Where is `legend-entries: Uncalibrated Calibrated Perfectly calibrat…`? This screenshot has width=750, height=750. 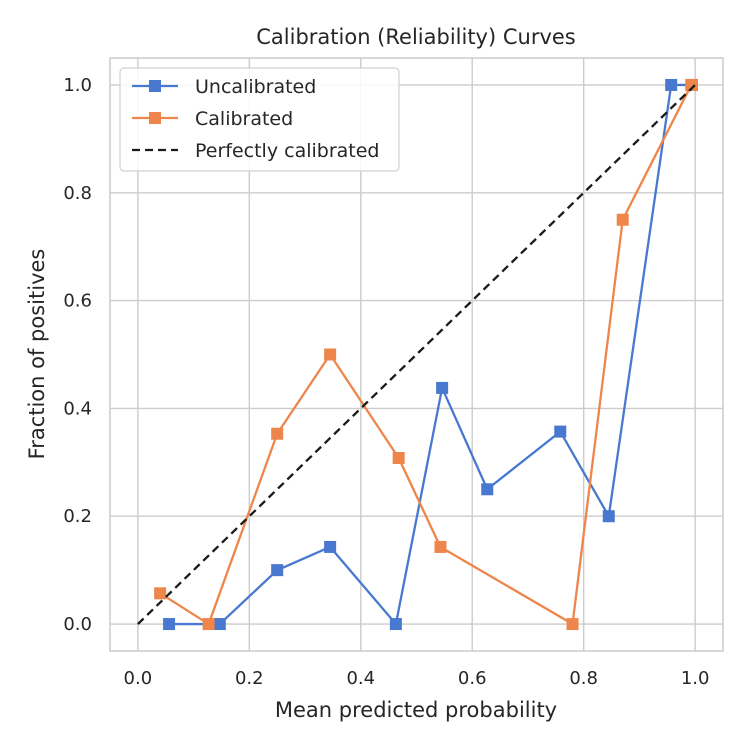 legend-entries: Uncalibrated Calibrated Perfectly calibrat… is located at coordinates (255, 119).